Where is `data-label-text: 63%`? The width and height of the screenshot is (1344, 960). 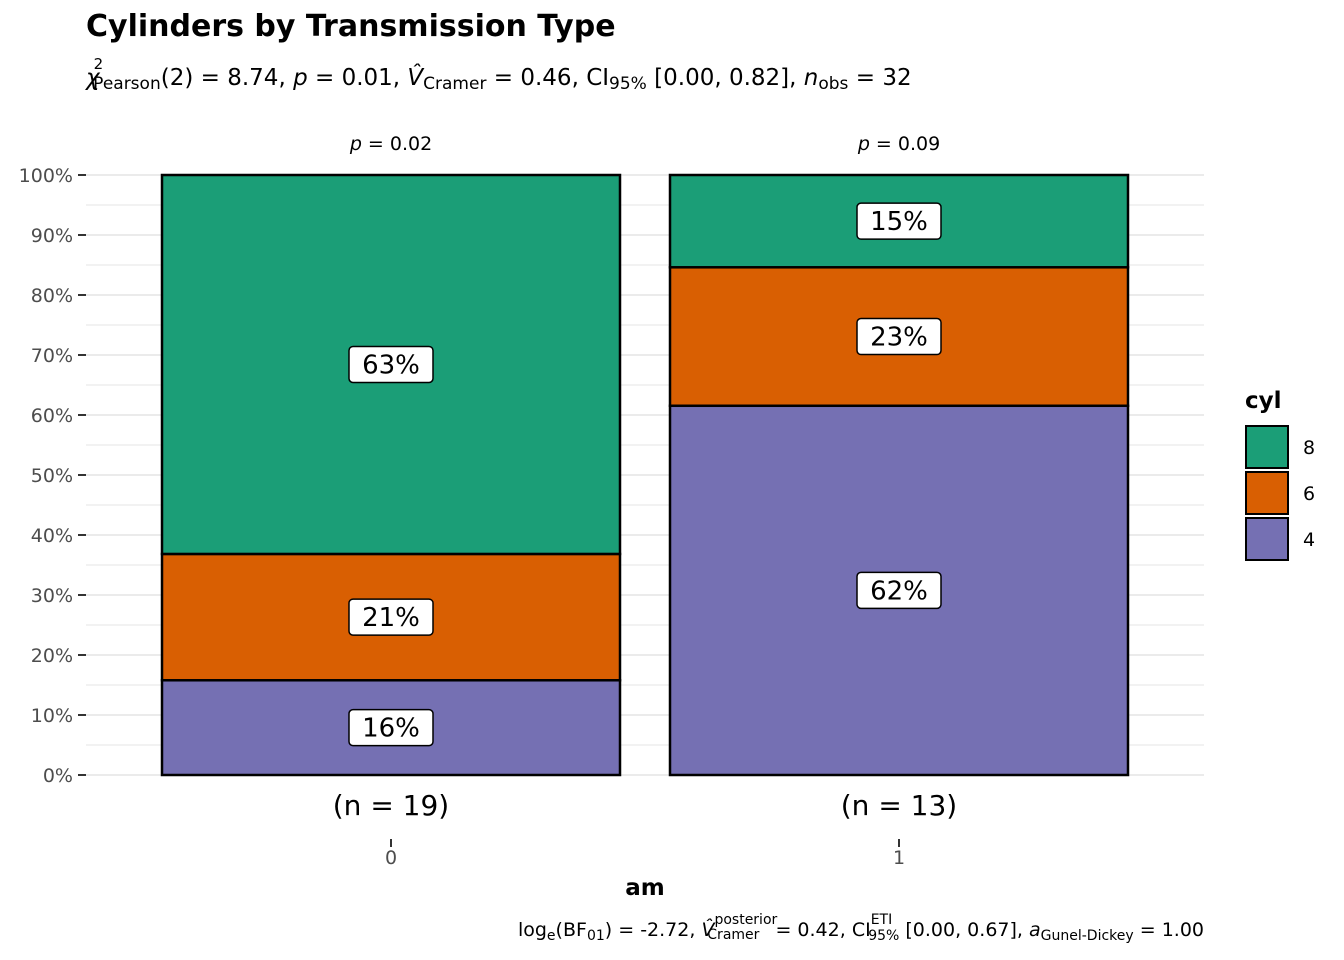 data-label-text: 63% is located at coordinates (391, 365).